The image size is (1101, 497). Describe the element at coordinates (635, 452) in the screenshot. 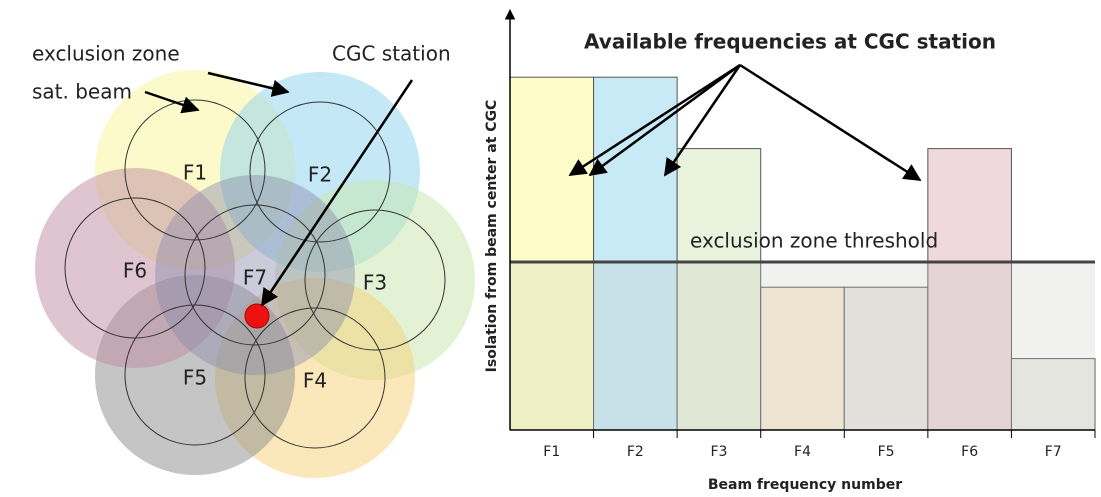

I see `x-tick-label: F2` at that location.